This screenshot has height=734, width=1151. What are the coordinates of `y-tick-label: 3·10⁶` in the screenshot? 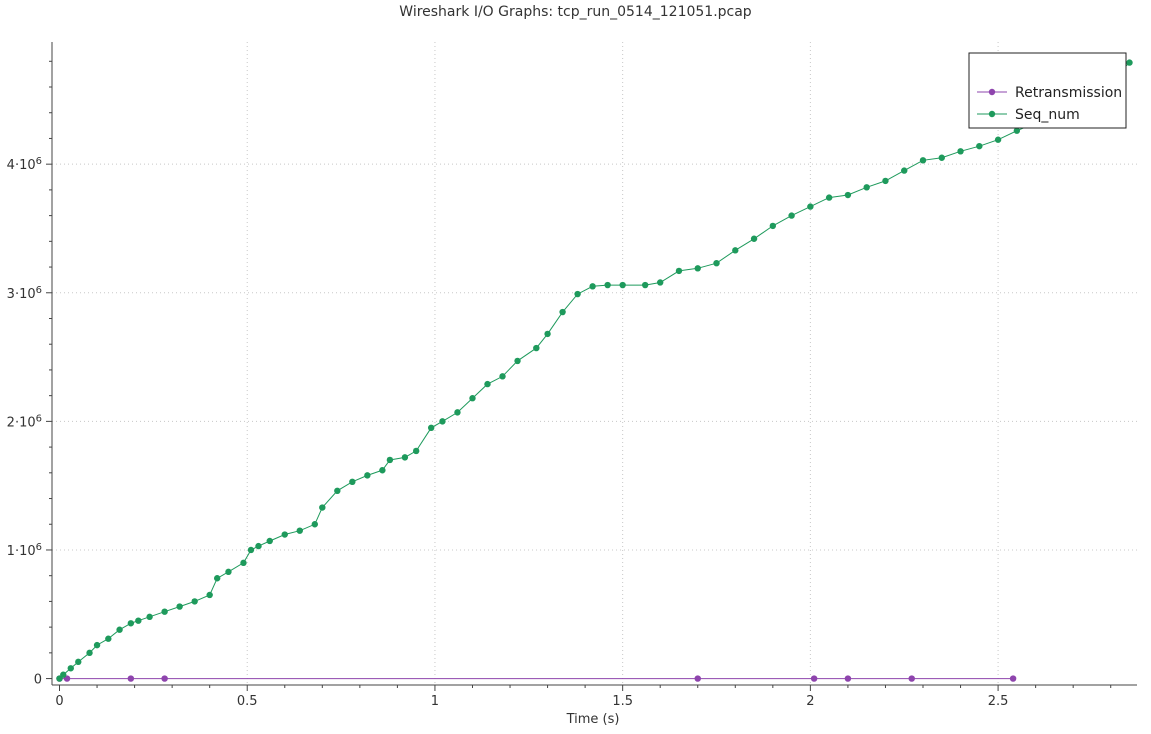 It's located at (24, 293).